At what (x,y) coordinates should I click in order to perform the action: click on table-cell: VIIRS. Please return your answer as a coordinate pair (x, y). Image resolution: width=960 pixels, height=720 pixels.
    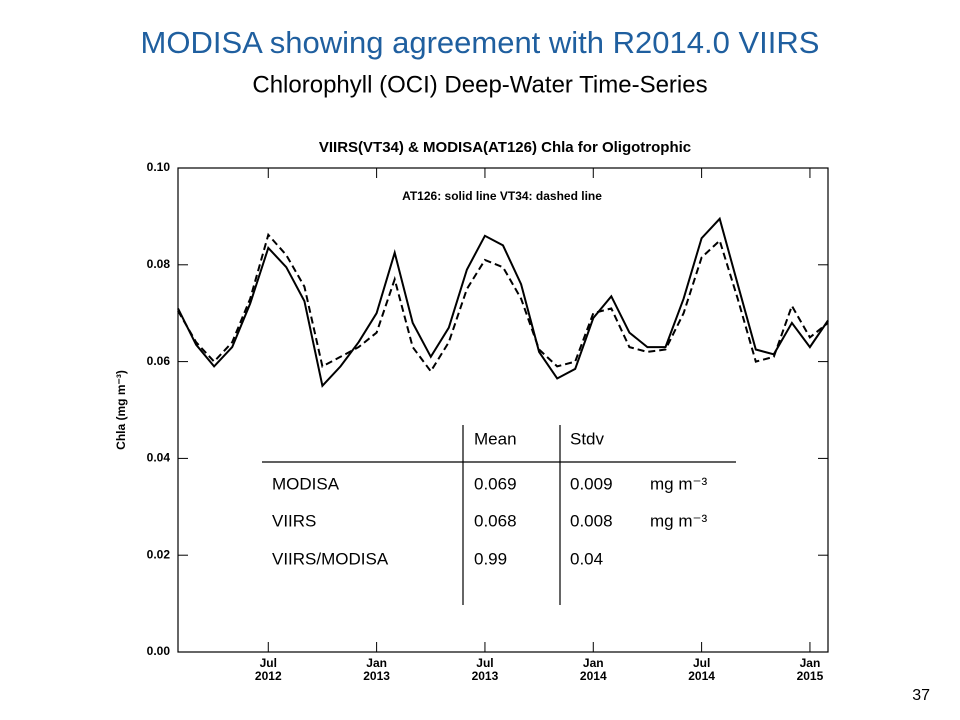
    Looking at the image, I should click on (294, 520).